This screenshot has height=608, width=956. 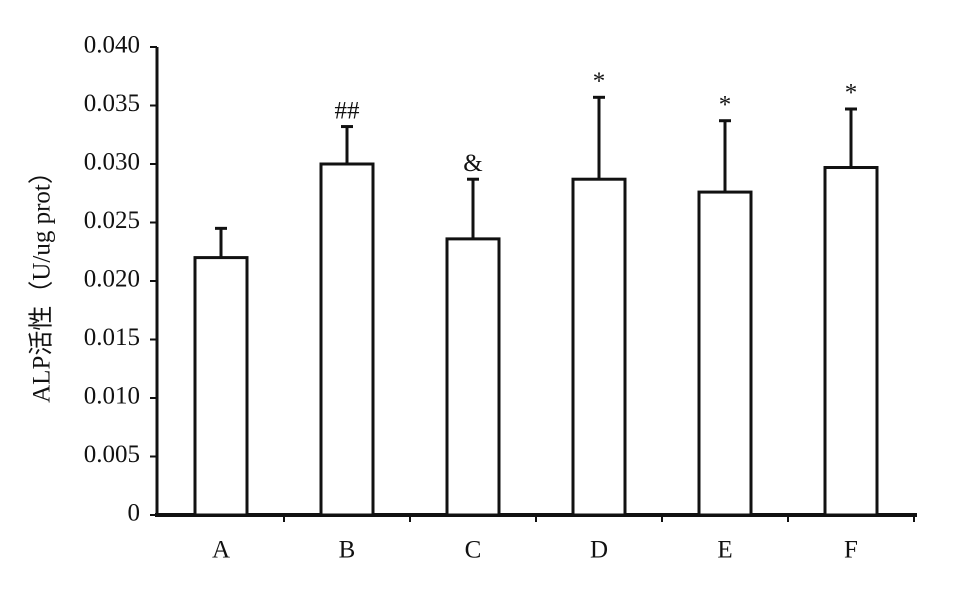 I want to click on x-tick-label: D, so click(x=599, y=550).